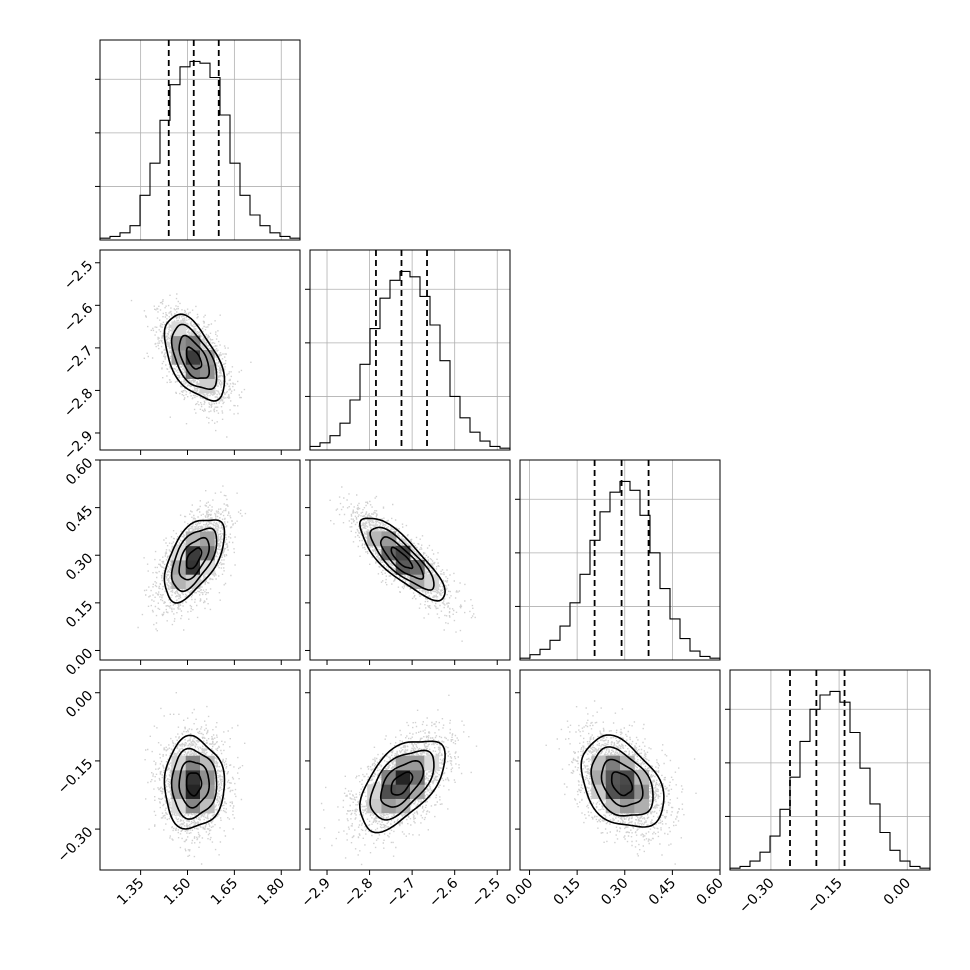 This screenshot has height=970, width=970. What do you see at coordinates (271, 891) in the screenshot?
I see `x-tick-label: 1.80` at bounding box center [271, 891].